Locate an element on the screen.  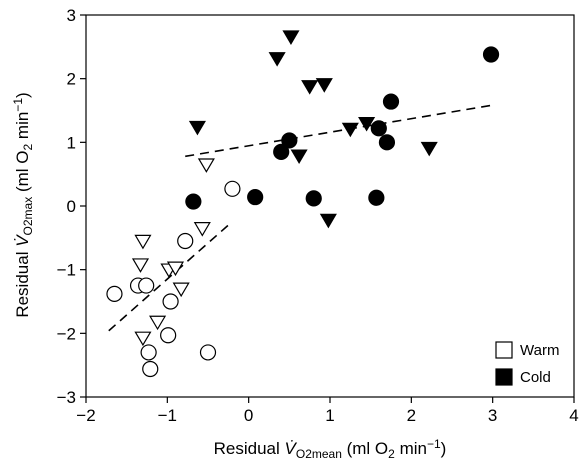
x-axis-title-prefix: Residual is located at coordinates (249, 448).